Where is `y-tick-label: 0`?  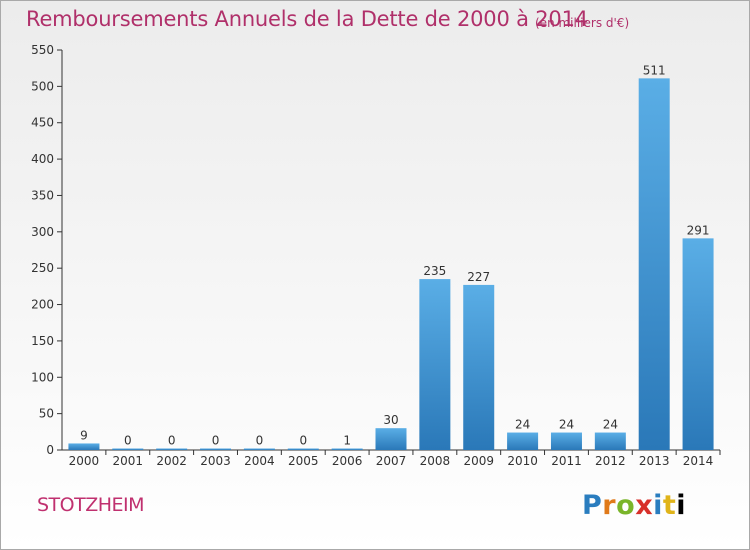
y-tick-label: 0 is located at coordinates (50, 450).